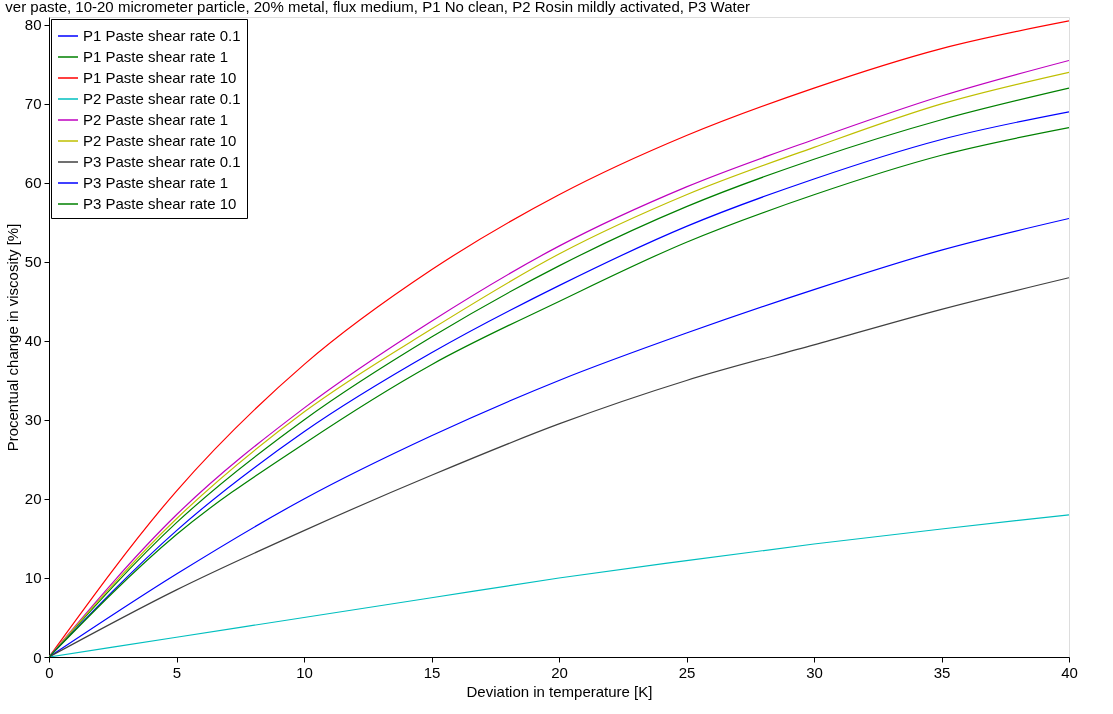 The image size is (1113, 714). What do you see at coordinates (33, 262) in the screenshot?
I see `y-tick-label: 50` at bounding box center [33, 262].